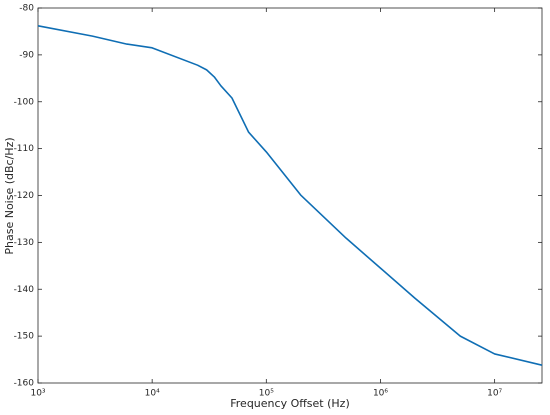 The height and width of the screenshot is (415, 550). I want to click on y-axis-label: Phase Noise (dBc/Hz), so click(9, 195).